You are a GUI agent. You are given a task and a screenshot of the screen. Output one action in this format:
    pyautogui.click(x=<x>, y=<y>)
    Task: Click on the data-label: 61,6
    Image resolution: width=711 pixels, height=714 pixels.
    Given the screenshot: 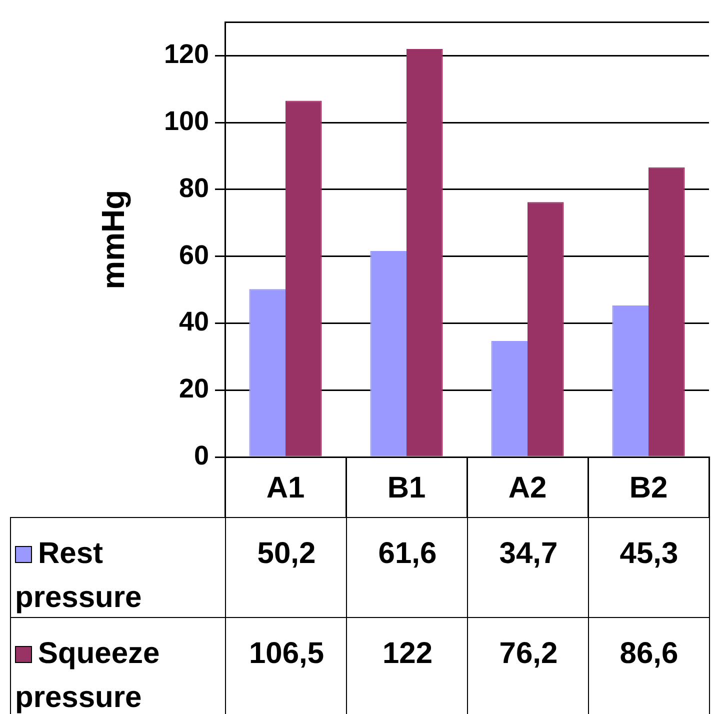 What is the action you would take?
    pyautogui.click(x=407, y=567)
    